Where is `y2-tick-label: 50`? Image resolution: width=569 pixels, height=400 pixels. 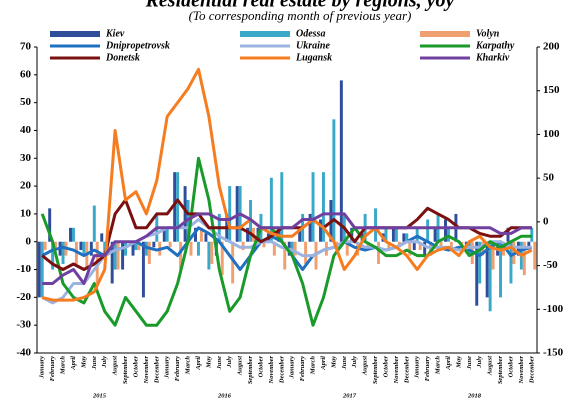
y2-tick-label: 50 is located at coordinates (549, 178).